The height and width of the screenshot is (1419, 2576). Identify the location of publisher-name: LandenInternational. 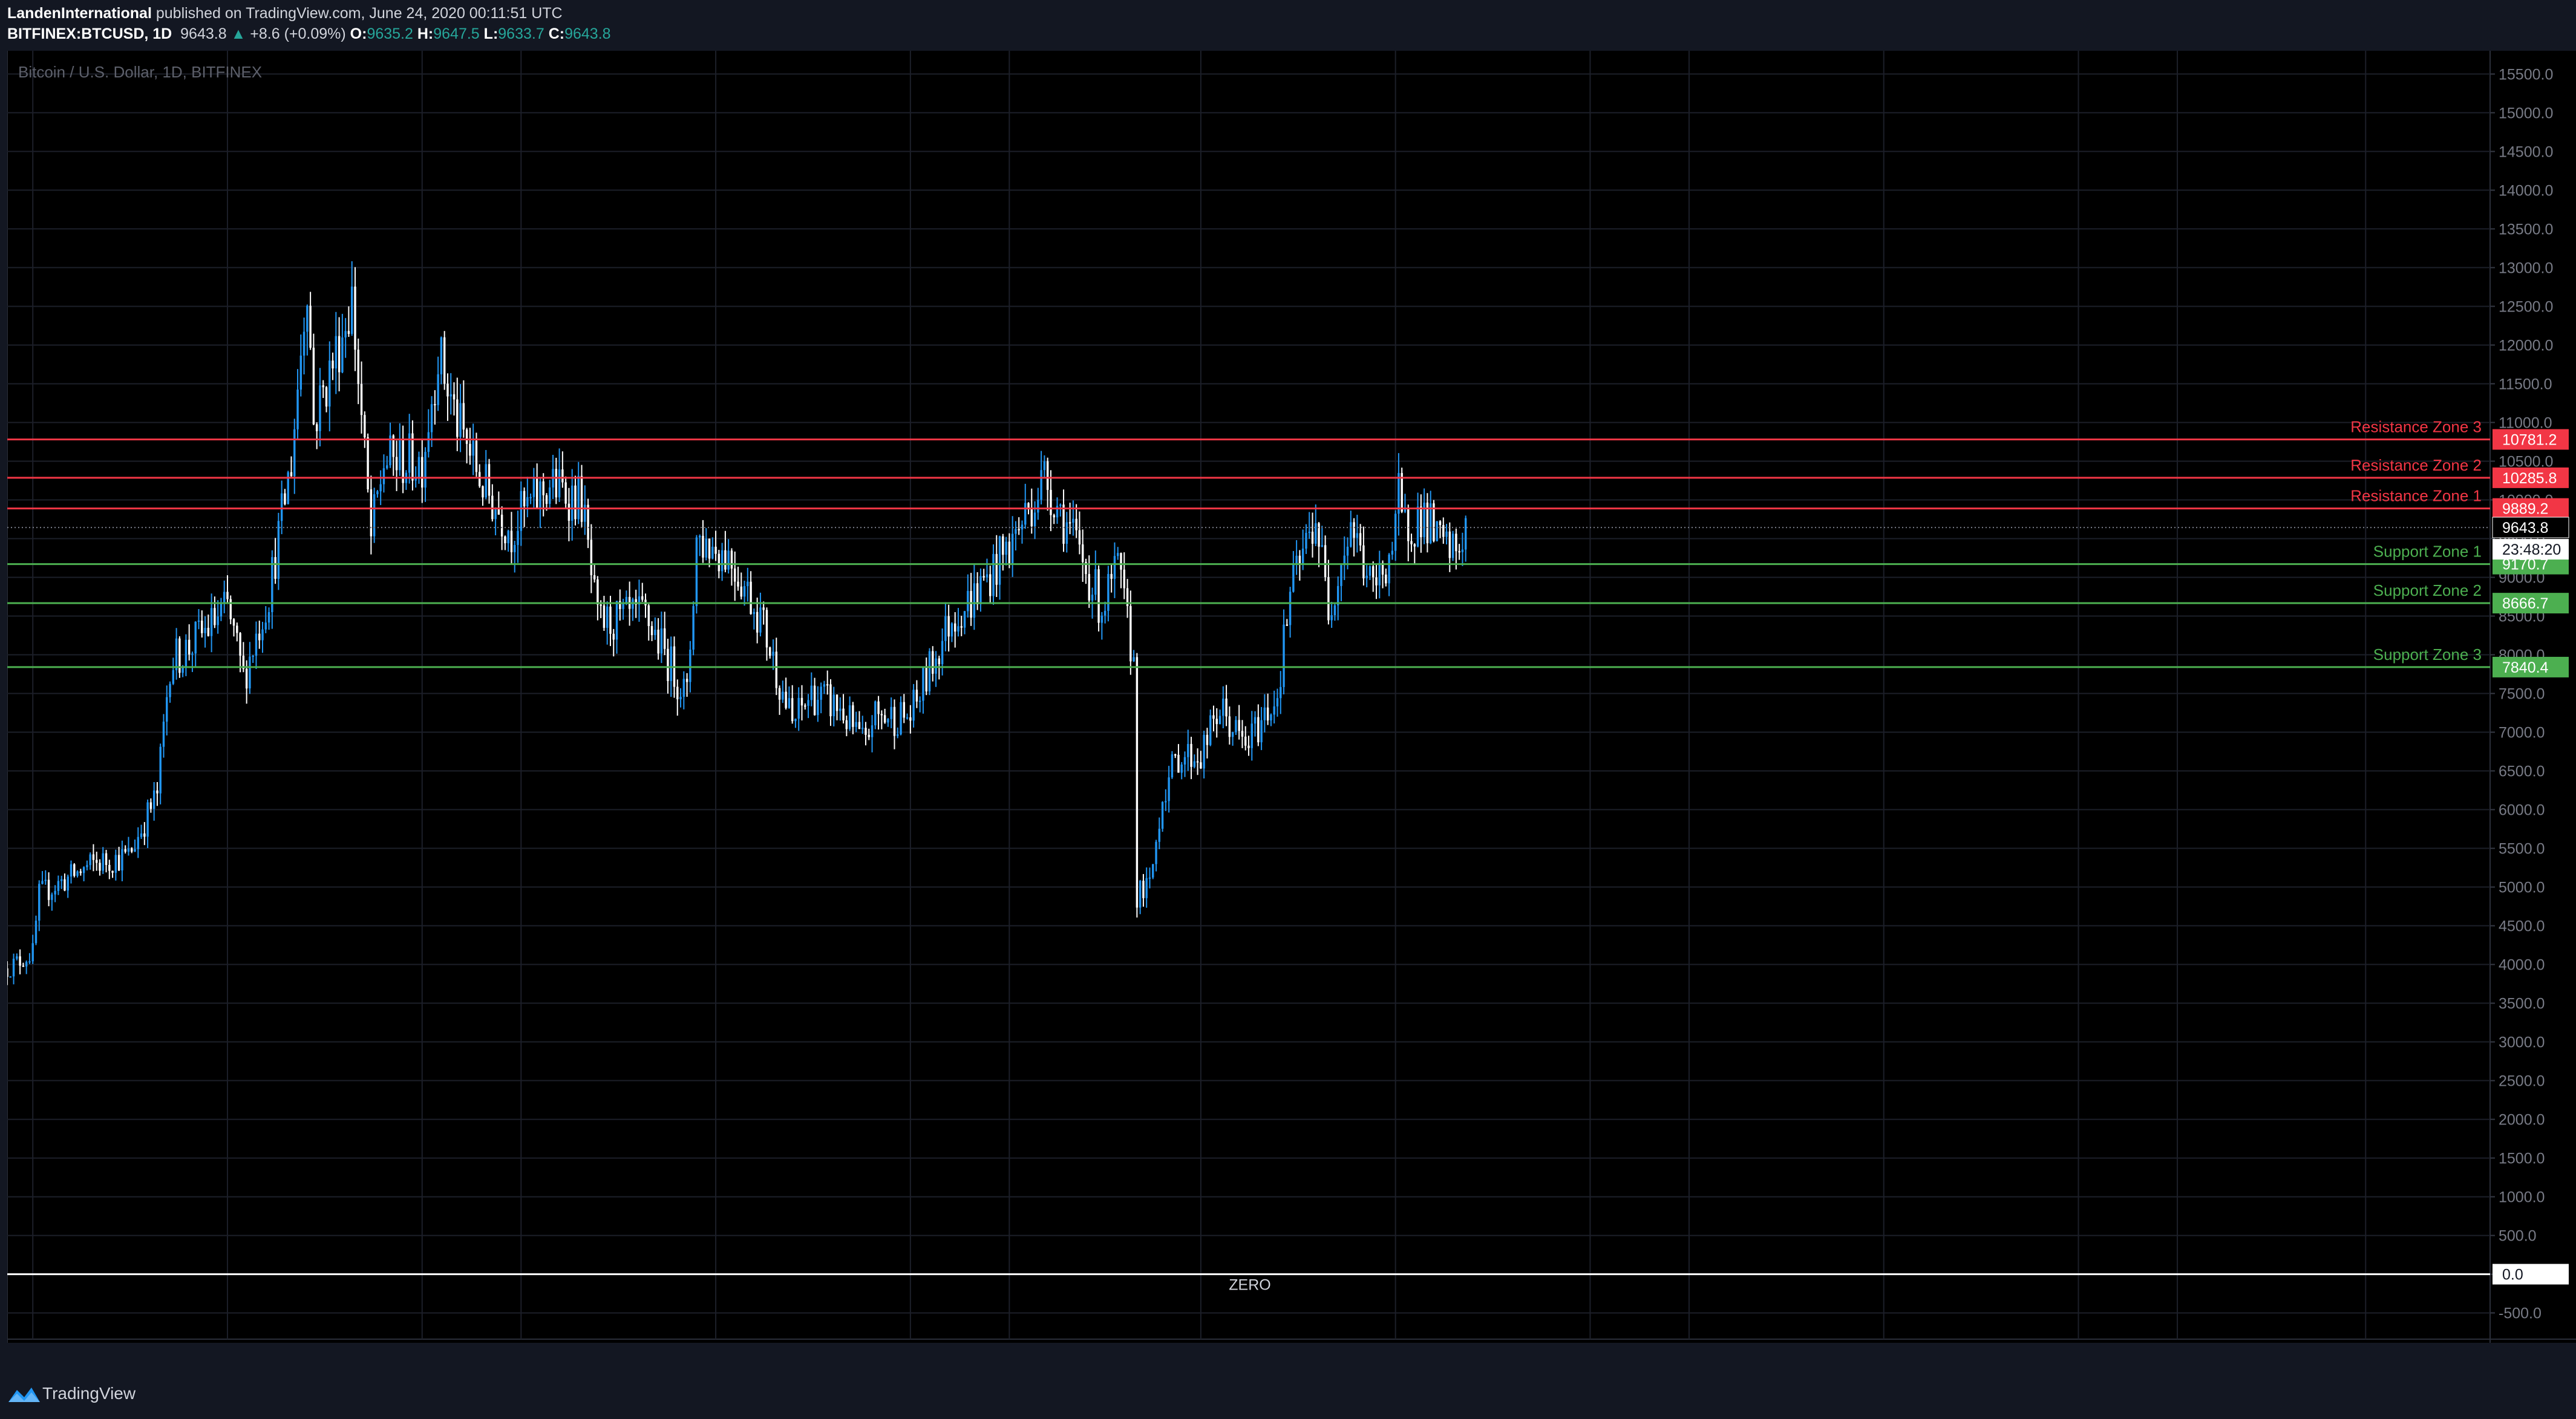
(79, 14).